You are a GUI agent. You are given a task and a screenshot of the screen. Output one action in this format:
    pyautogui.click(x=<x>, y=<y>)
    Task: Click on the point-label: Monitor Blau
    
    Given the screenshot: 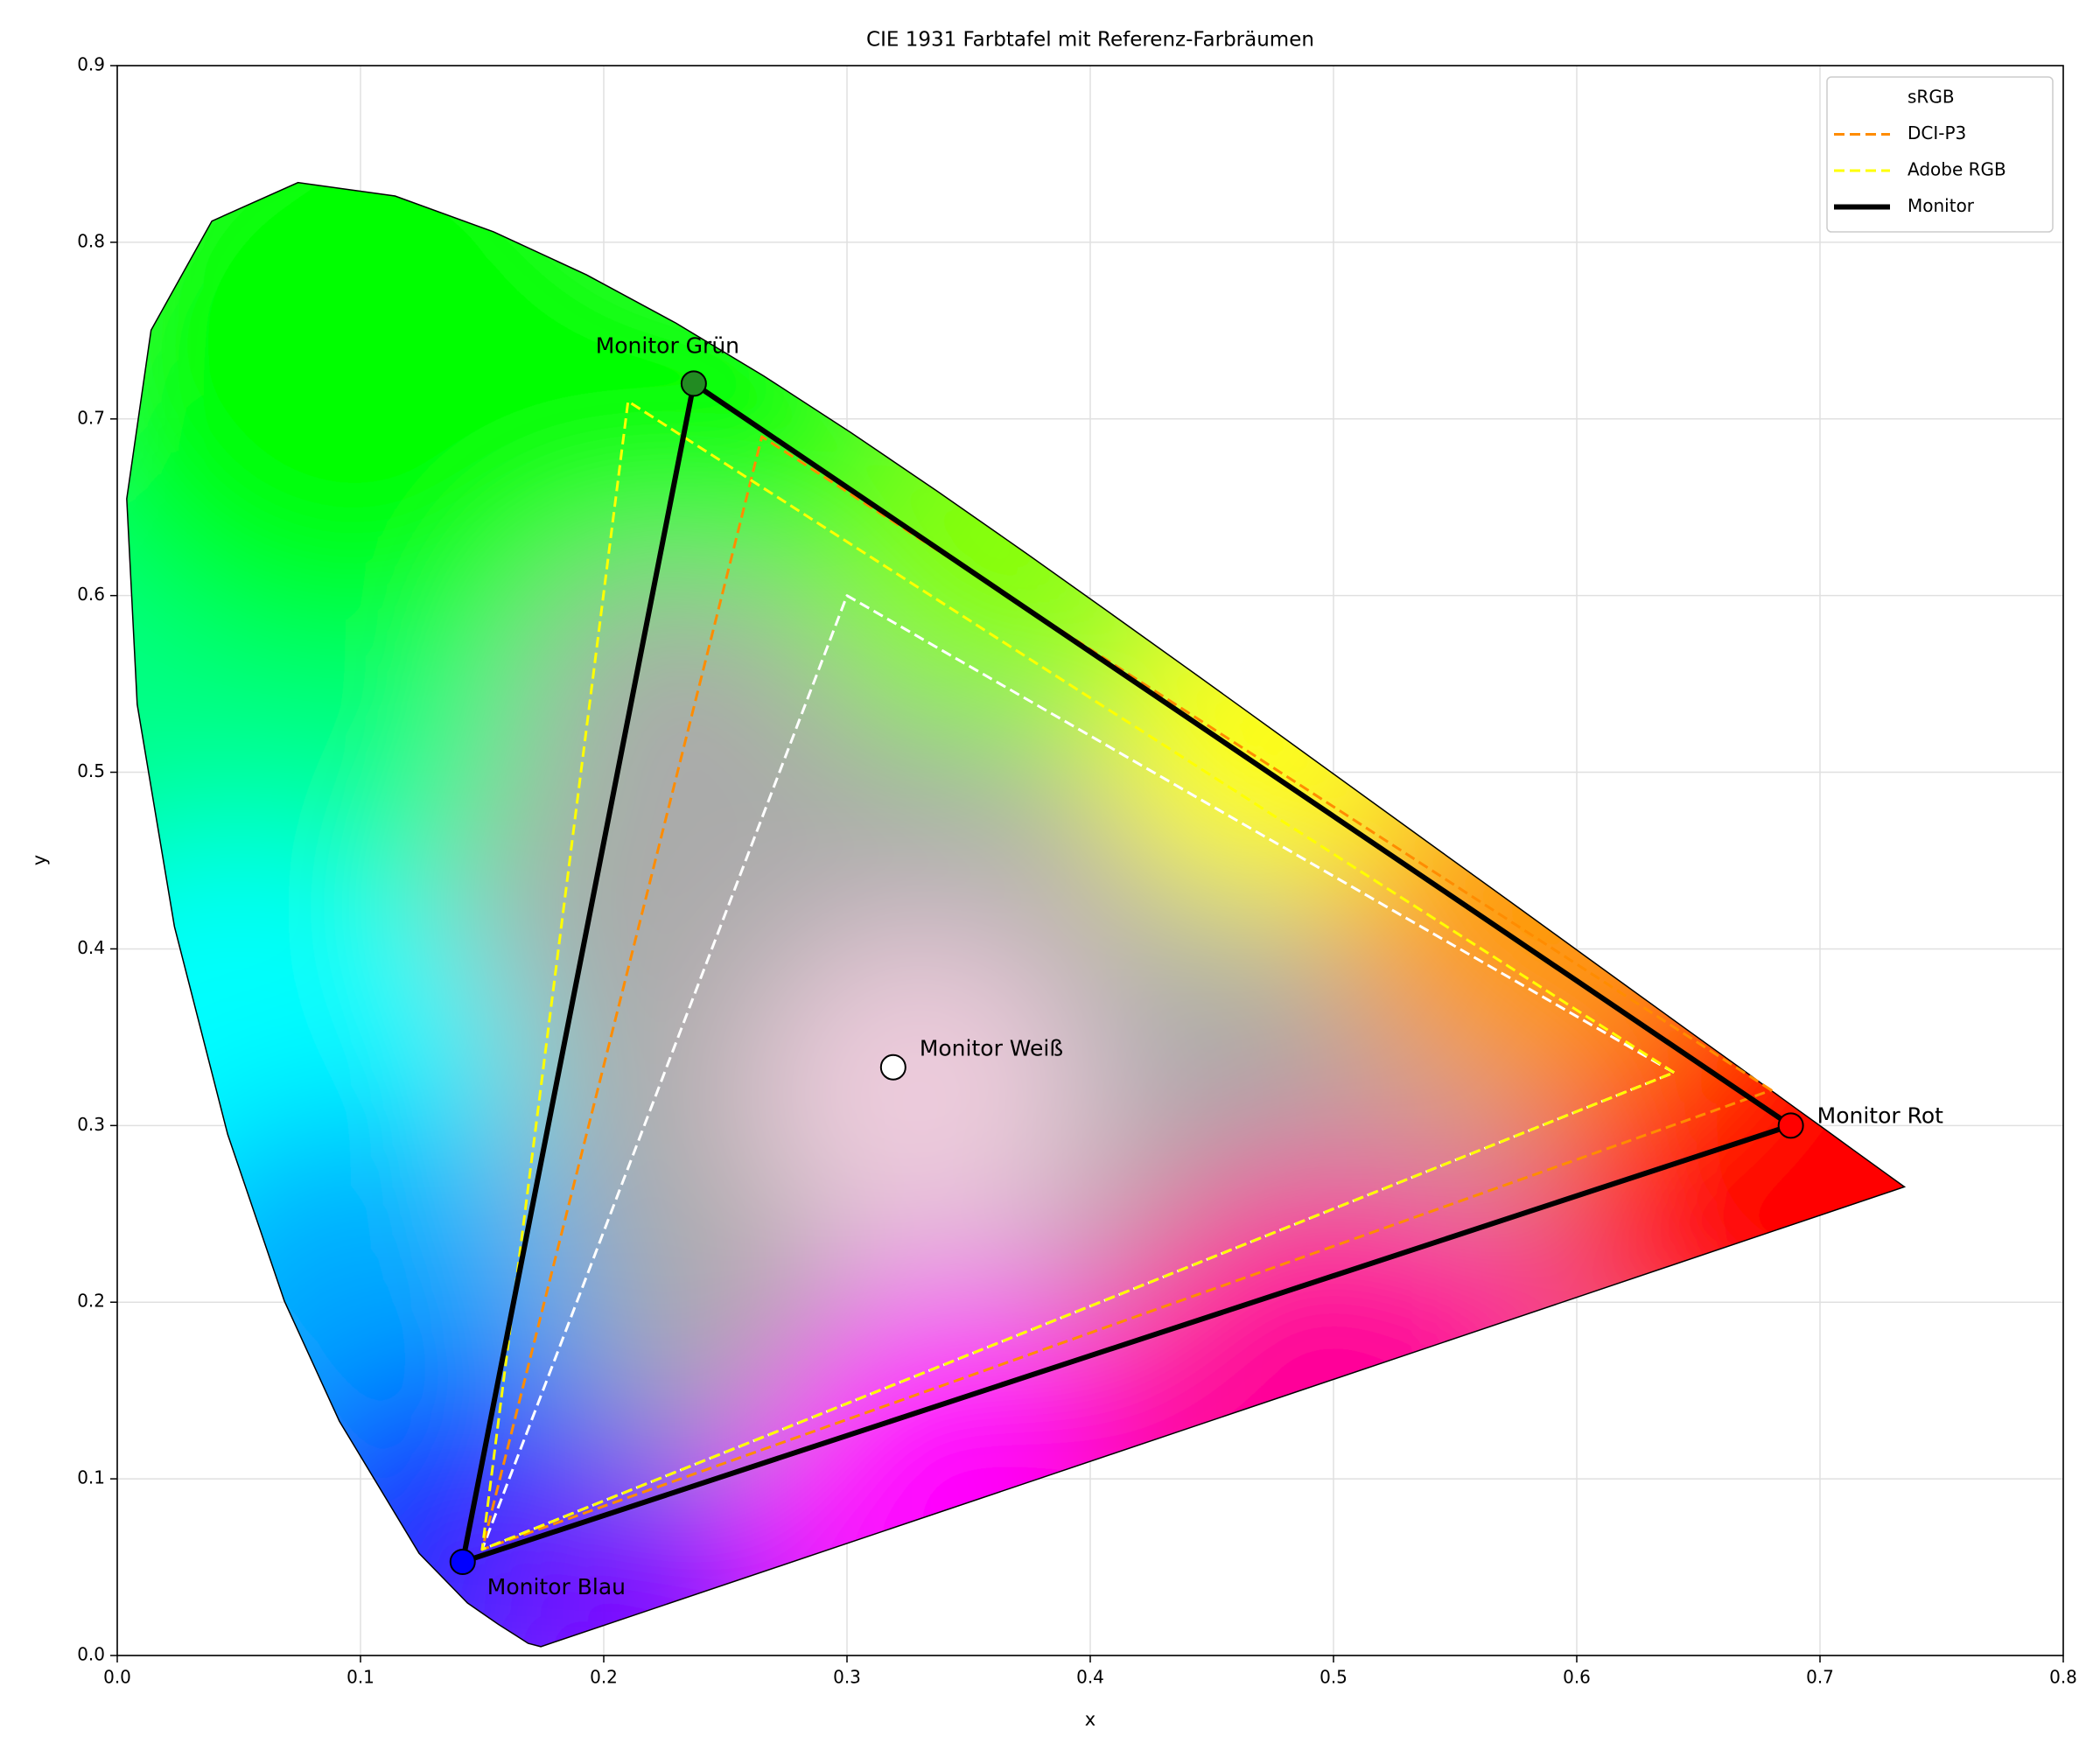 What is the action you would take?
    pyautogui.click(x=556, y=1587)
    